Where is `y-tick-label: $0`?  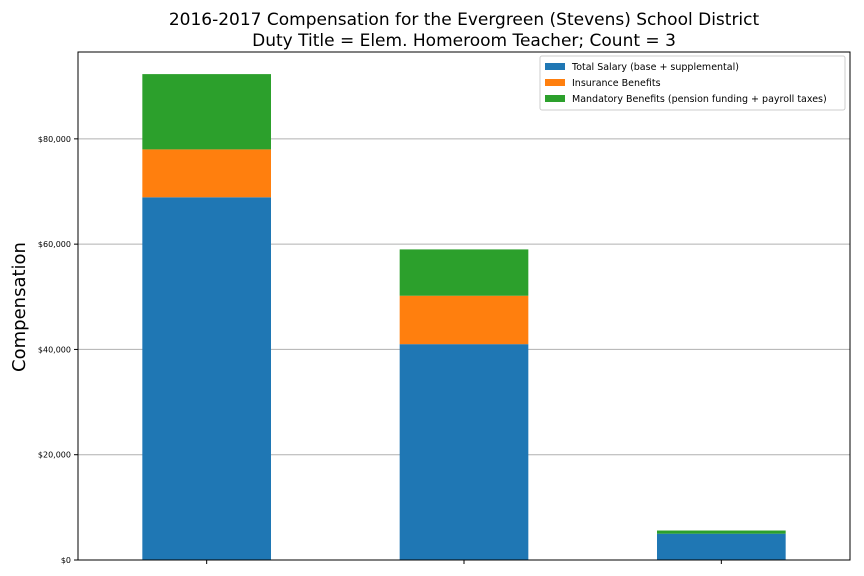
y-tick-label: $0 is located at coordinates (66, 560).